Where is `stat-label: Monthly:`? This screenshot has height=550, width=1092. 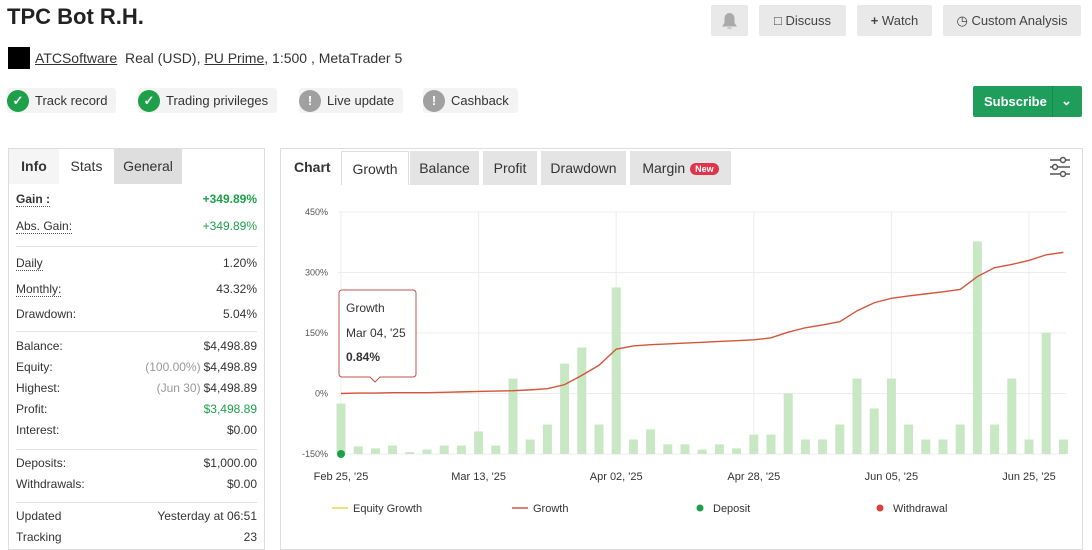 stat-label: Monthly: is located at coordinates (39, 289).